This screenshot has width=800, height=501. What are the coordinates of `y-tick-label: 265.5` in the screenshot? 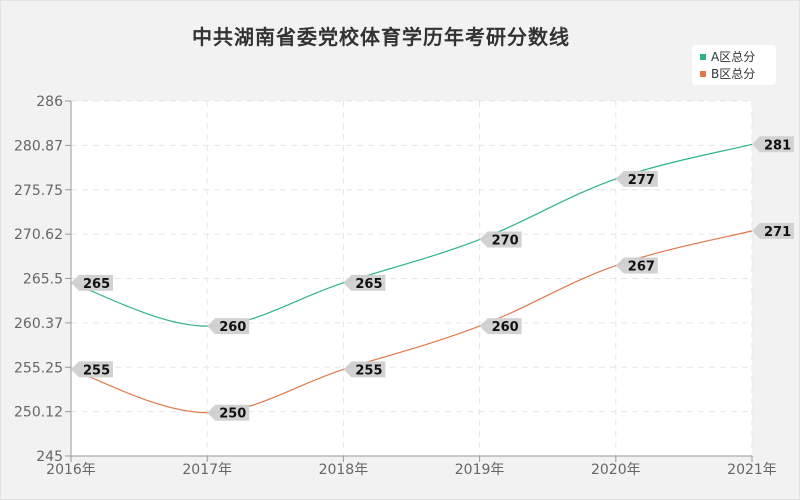 It's located at (43, 280).